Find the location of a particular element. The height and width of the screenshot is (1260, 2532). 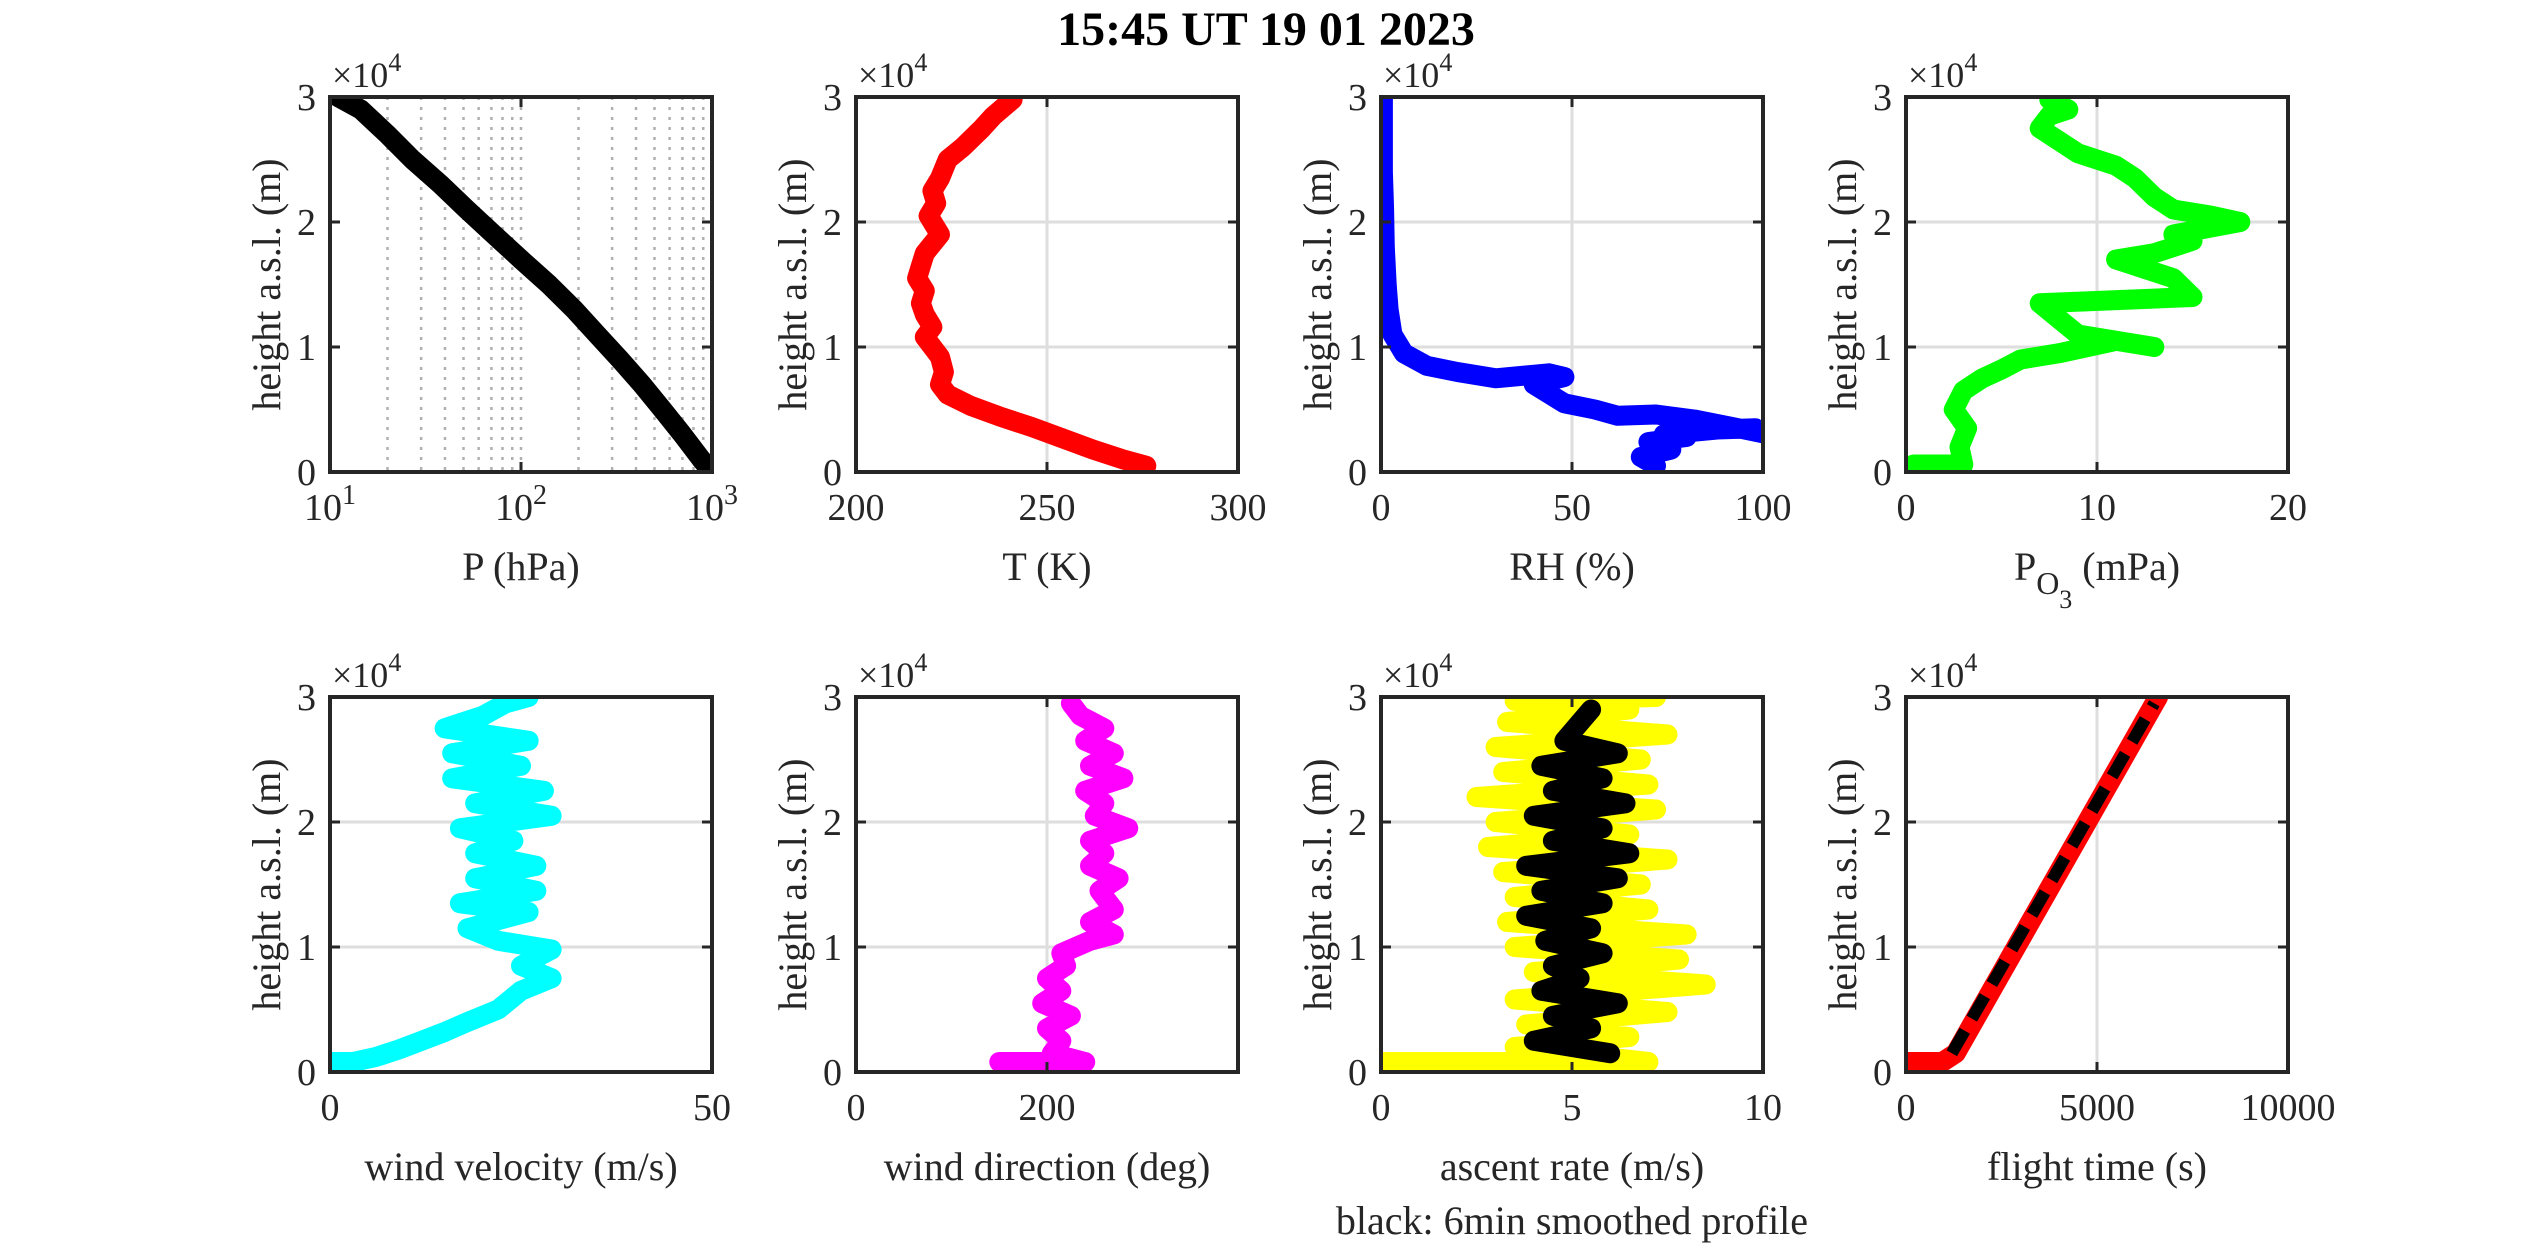

x-axis-label: wind velocity (m/s) is located at coordinates (520, 1166).